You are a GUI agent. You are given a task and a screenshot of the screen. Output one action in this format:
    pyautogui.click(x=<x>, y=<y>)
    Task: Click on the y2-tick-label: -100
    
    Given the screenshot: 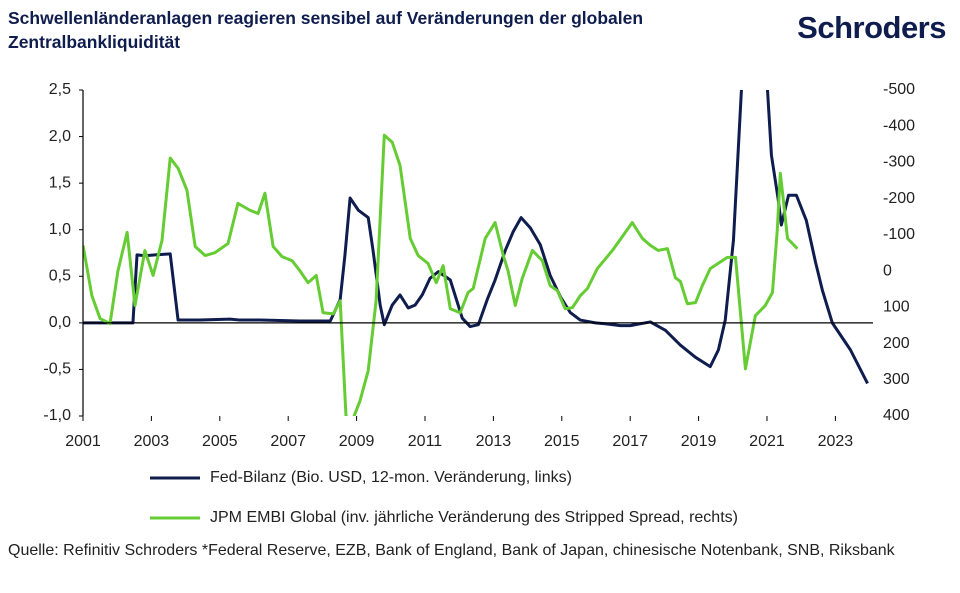 What is the action you would take?
    pyautogui.click(x=899, y=234)
    